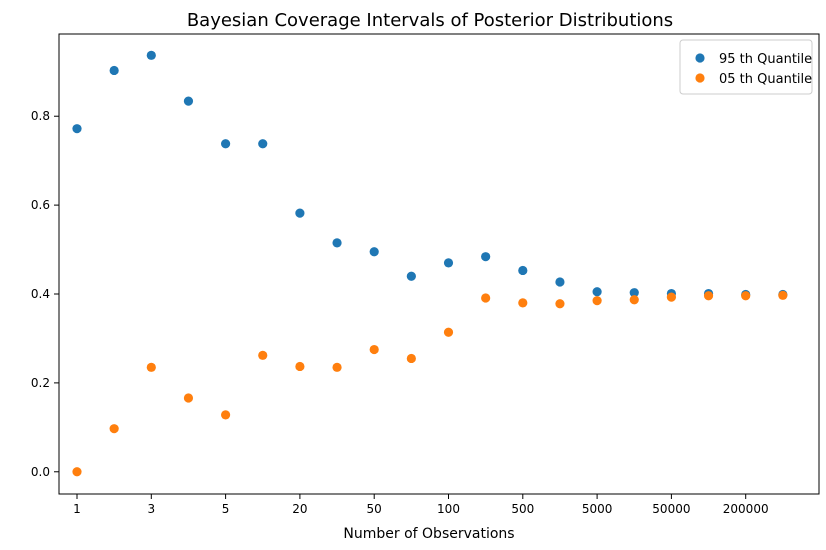  Describe the element at coordinates (40, 294) in the screenshot. I see `y-tick-label: 0.4` at that location.